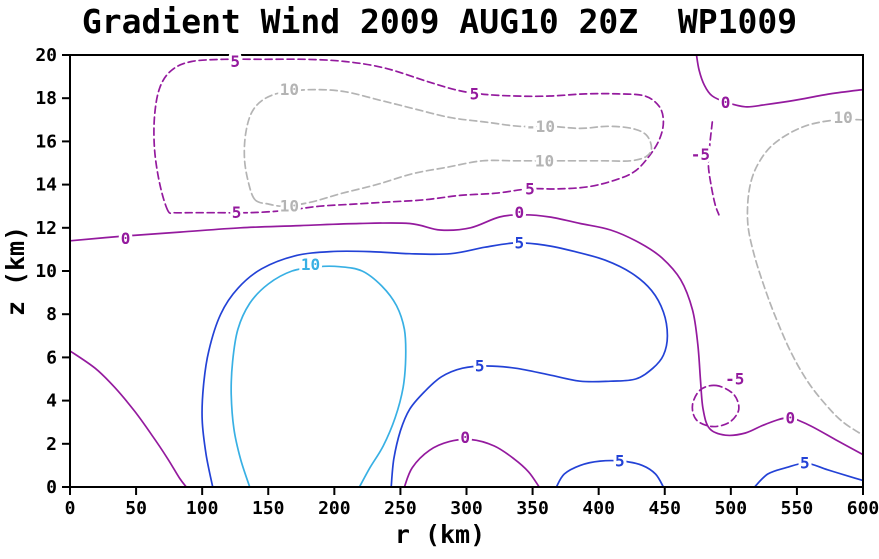  I want to click on x-tick-label: 400, so click(598, 508).